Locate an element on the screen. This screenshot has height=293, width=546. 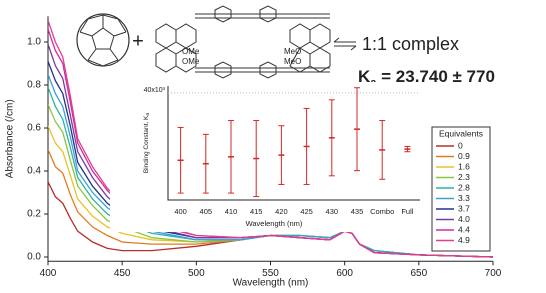
inset-y-label: Binding Constant, Ka is located at coordinates (147, 143).